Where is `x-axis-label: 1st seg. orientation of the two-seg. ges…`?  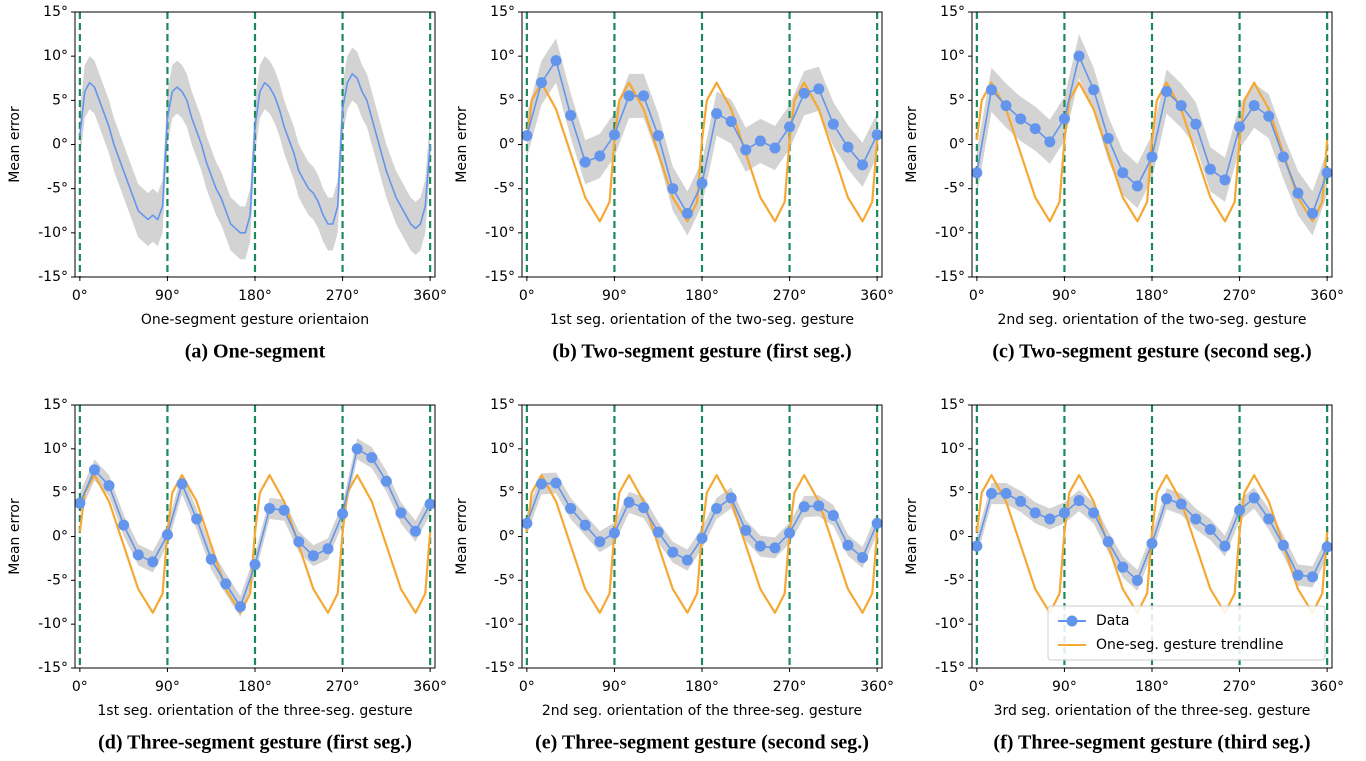 x-axis-label: 1st seg. orientation of the two-seg. ges… is located at coordinates (702, 320).